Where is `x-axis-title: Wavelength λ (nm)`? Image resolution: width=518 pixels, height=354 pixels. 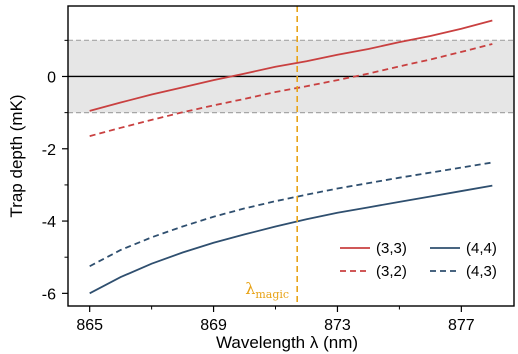
x-axis-title: Wavelength λ (nm) is located at coordinates (287, 342).